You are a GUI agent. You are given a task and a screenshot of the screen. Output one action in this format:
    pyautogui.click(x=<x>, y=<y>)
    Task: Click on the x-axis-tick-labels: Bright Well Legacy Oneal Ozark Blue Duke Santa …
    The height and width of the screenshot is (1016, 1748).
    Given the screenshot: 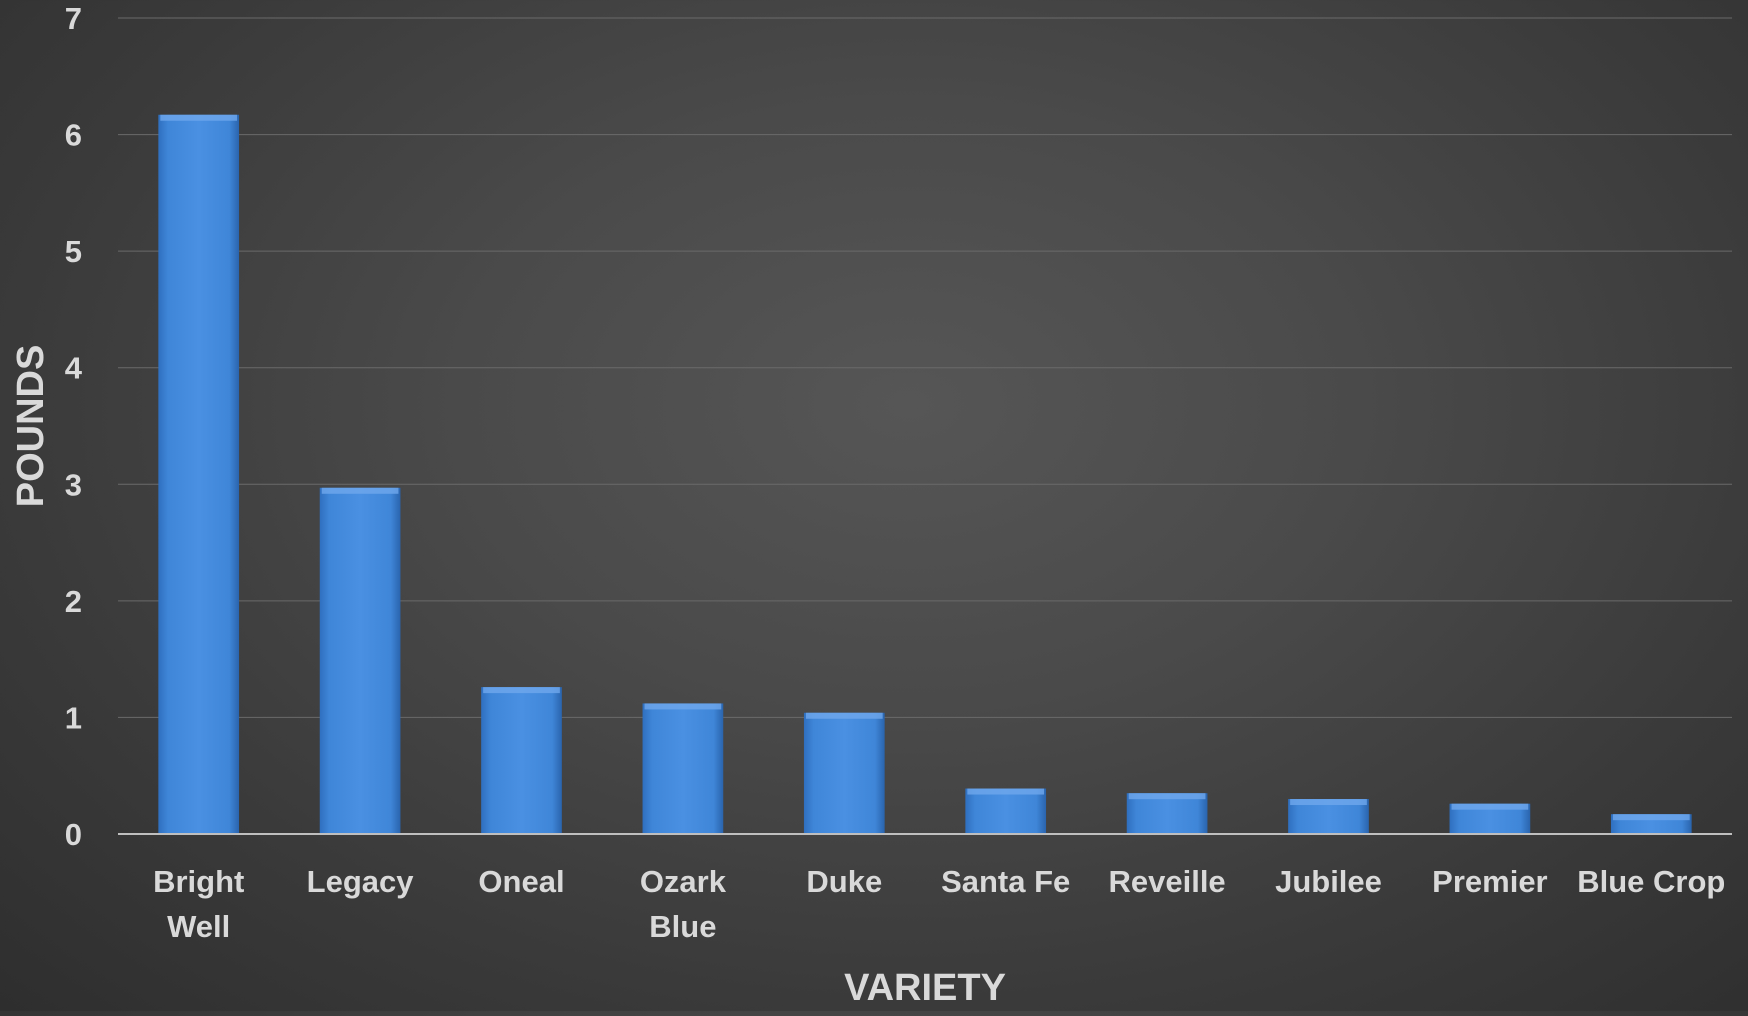 What is the action you would take?
    pyautogui.click(x=939, y=904)
    